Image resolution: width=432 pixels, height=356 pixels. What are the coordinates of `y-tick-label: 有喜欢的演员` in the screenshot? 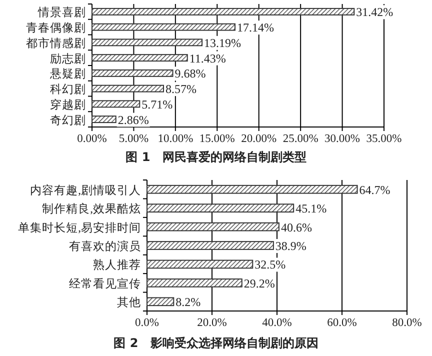 It's located at (105, 246).